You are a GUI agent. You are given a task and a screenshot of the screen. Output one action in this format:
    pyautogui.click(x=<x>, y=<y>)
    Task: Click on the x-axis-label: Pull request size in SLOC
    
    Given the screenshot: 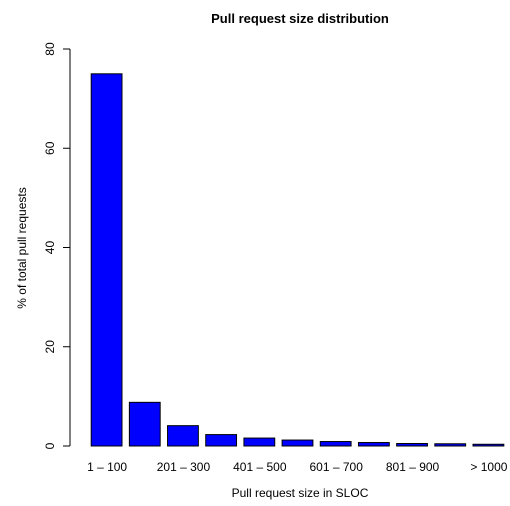 What is the action you would take?
    pyautogui.click(x=300, y=493)
    